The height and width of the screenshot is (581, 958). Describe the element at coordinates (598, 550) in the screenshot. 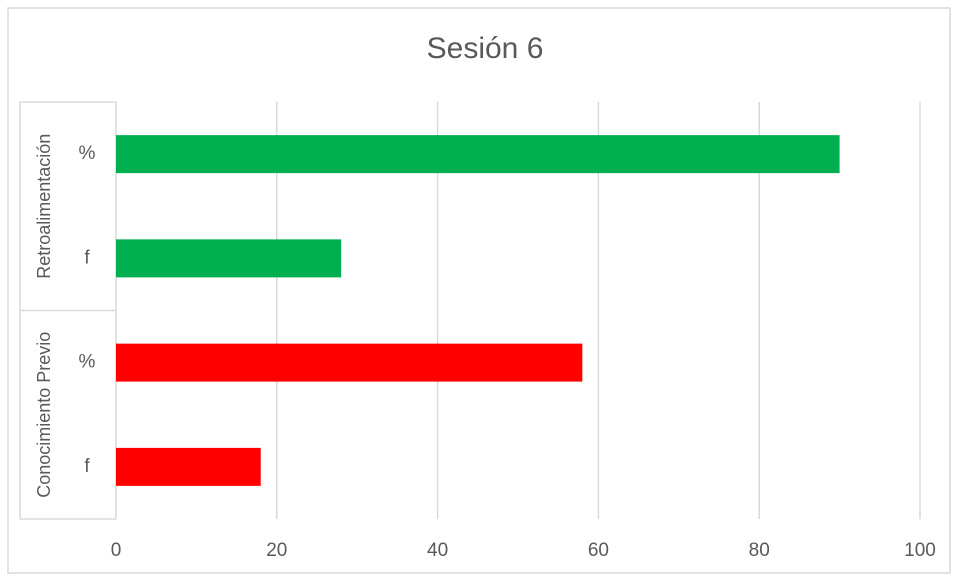

I see `x-tick-label-3: 60` at that location.